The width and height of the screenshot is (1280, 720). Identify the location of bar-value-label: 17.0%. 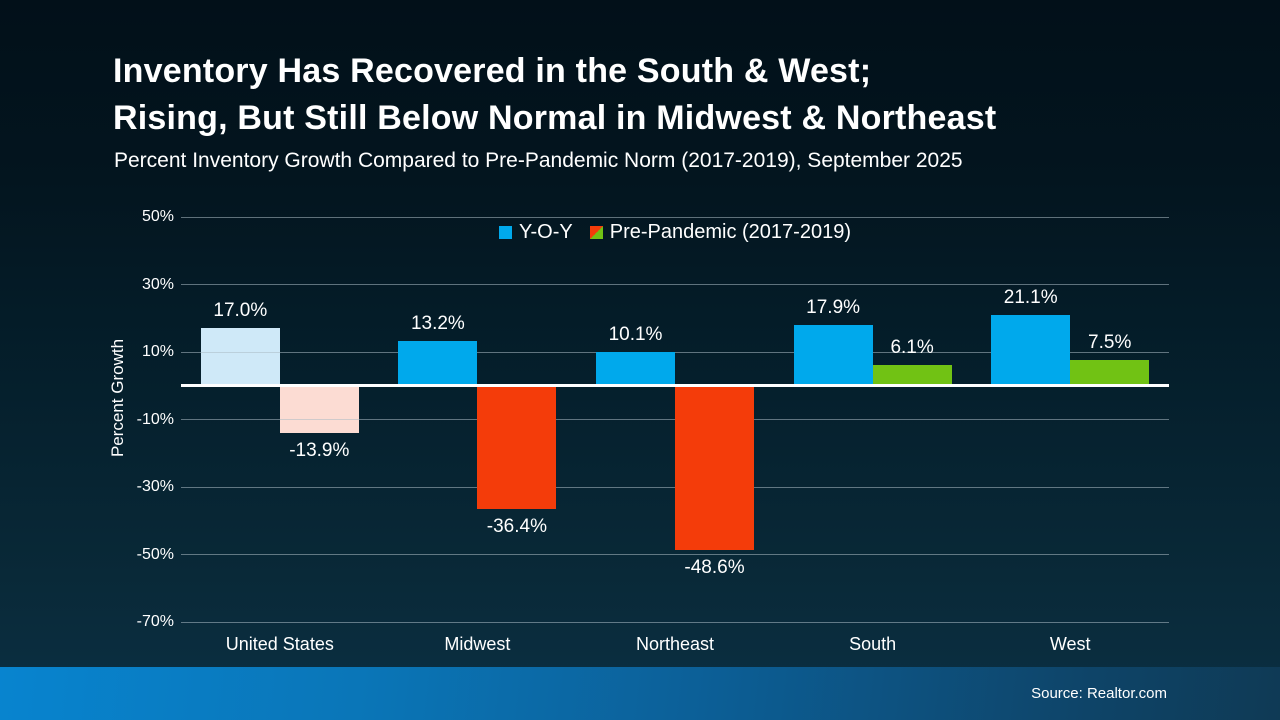
(240, 311).